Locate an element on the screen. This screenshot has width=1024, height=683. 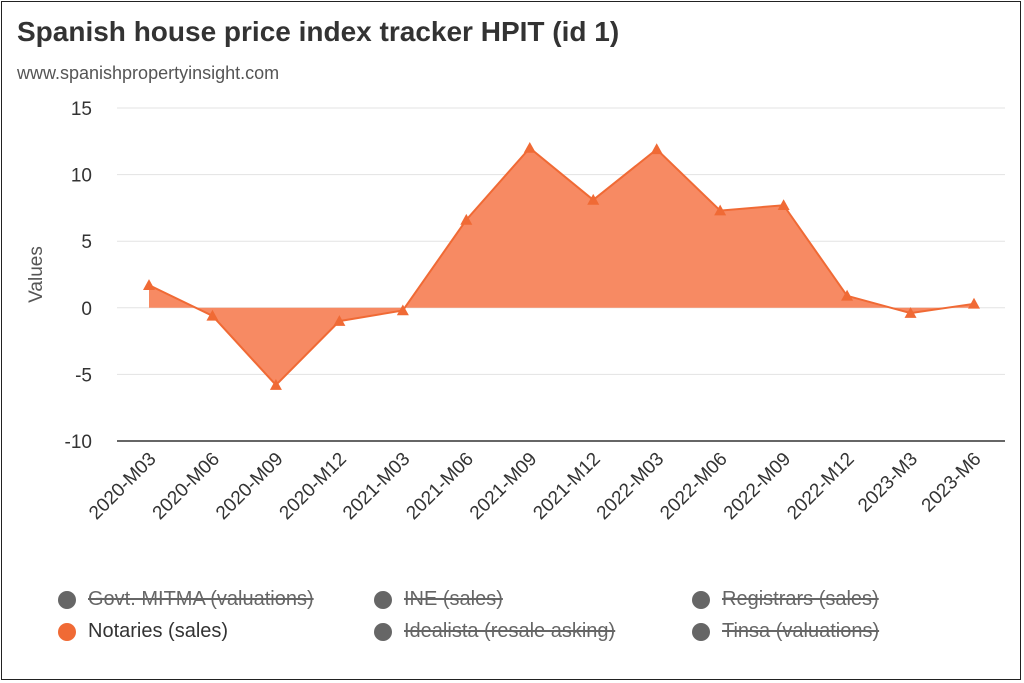
x-tick-label: 2023-M3 is located at coordinates (888, 483).